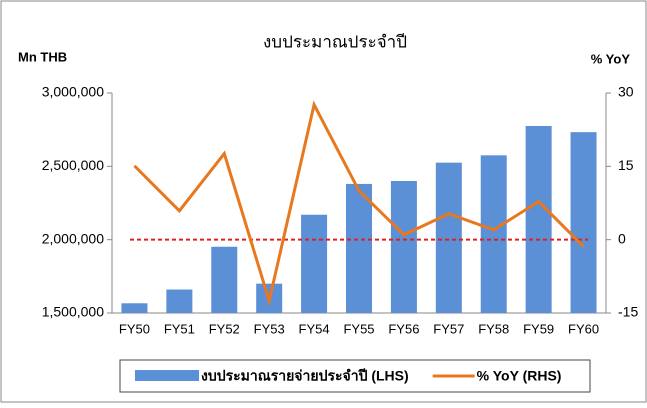 The width and height of the screenshot is (647, 408). I want to click on y2-tick-label: 15, so click(626, 165).